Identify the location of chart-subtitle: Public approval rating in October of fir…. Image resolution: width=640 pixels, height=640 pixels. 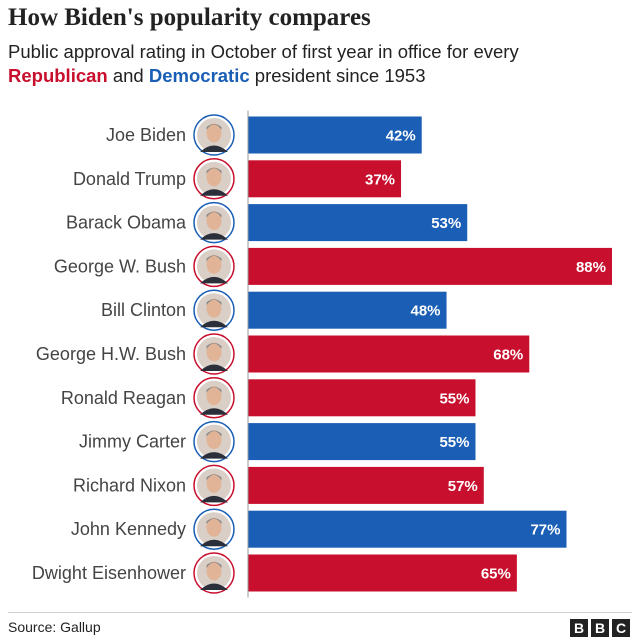
(308, 64).